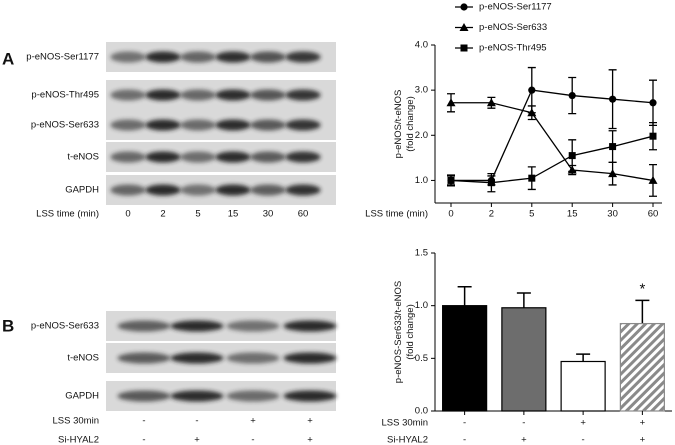  What do you see at coordinates (233, 214) in the screenshot?
I see `lane-label: 15` at bounding box center [233, 214].